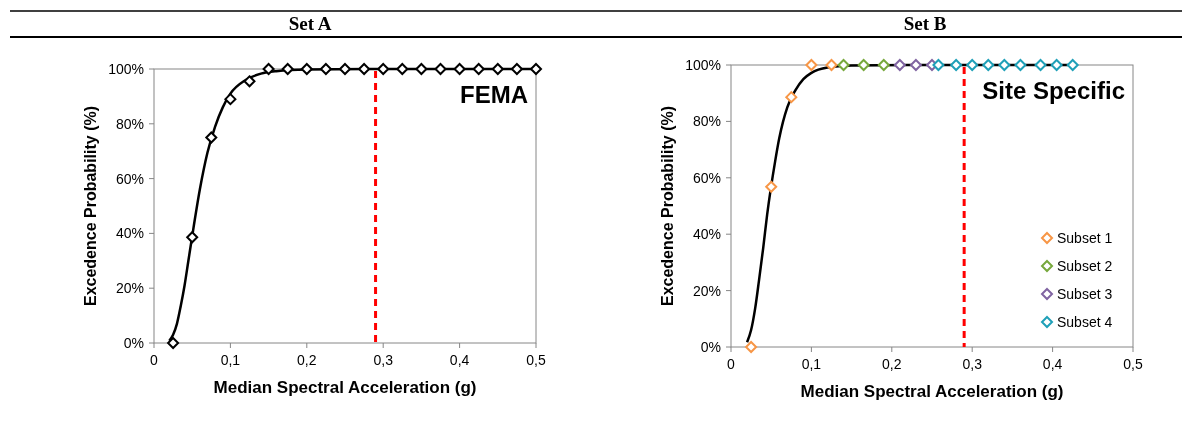 This screenshot has width=1182, height=432. Describe the element at coordinates (310, 23) in the screenshot. I see `chart-title: Set A` at that location.